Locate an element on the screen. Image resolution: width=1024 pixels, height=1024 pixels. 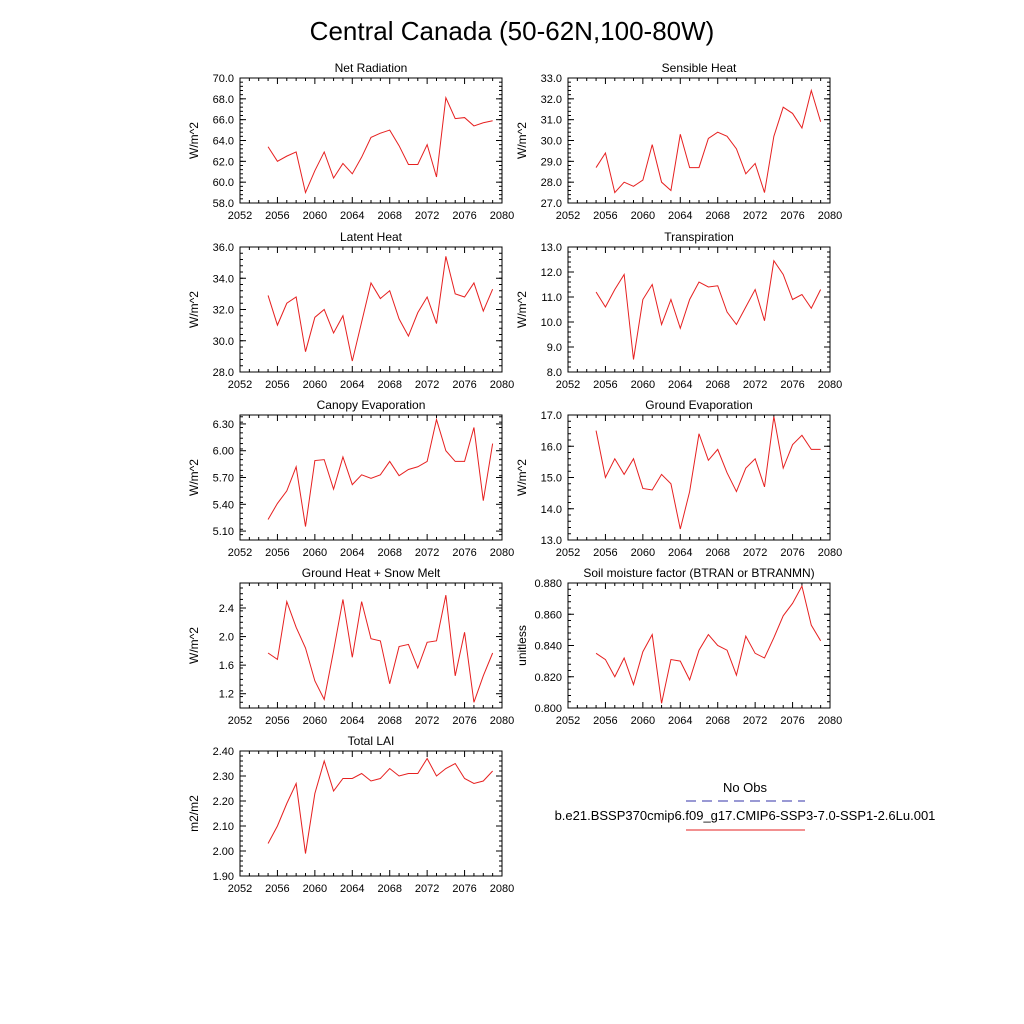
y-tick-label: 1.6 is located at coordinates (226, 666).